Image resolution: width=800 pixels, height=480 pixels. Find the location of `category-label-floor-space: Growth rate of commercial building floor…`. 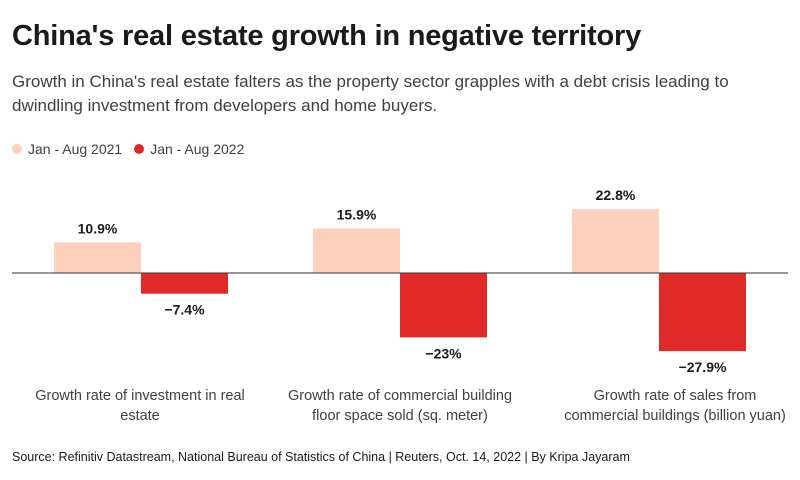

category-label-floor-space: Growth rate of commercial building floor… is located at coordinates (400, 406).